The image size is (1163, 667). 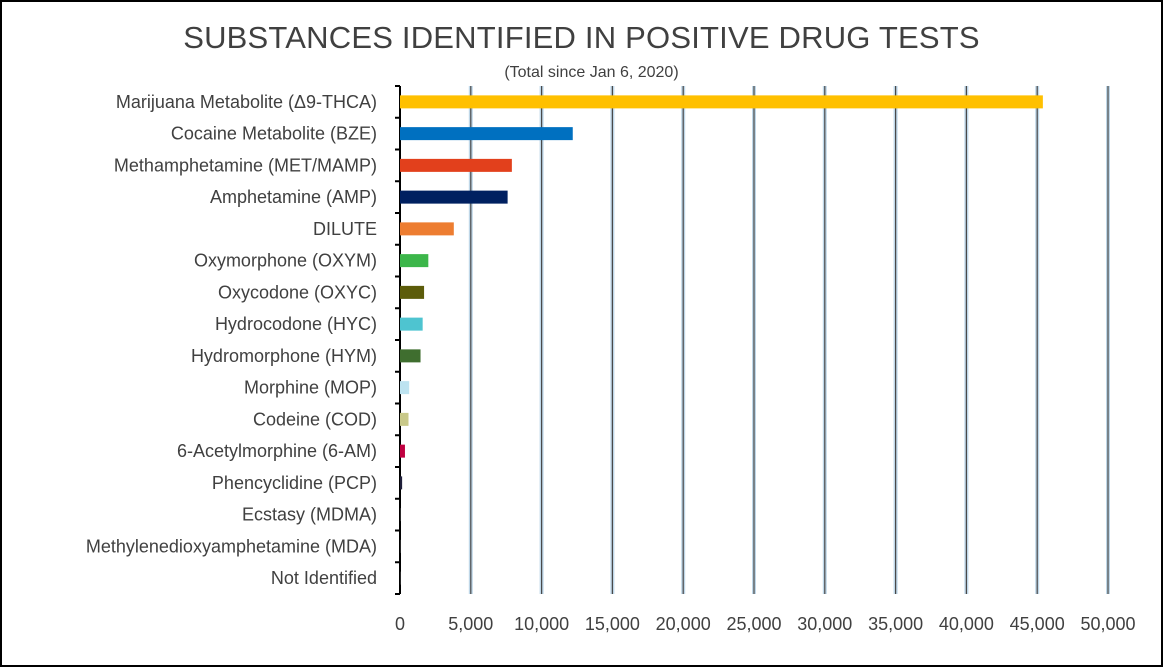 What do you see at coordinates (294, 483) in the screenshot?
I see `category-label: Phencyclidine (PCP)` at bounding box center [294, 483].